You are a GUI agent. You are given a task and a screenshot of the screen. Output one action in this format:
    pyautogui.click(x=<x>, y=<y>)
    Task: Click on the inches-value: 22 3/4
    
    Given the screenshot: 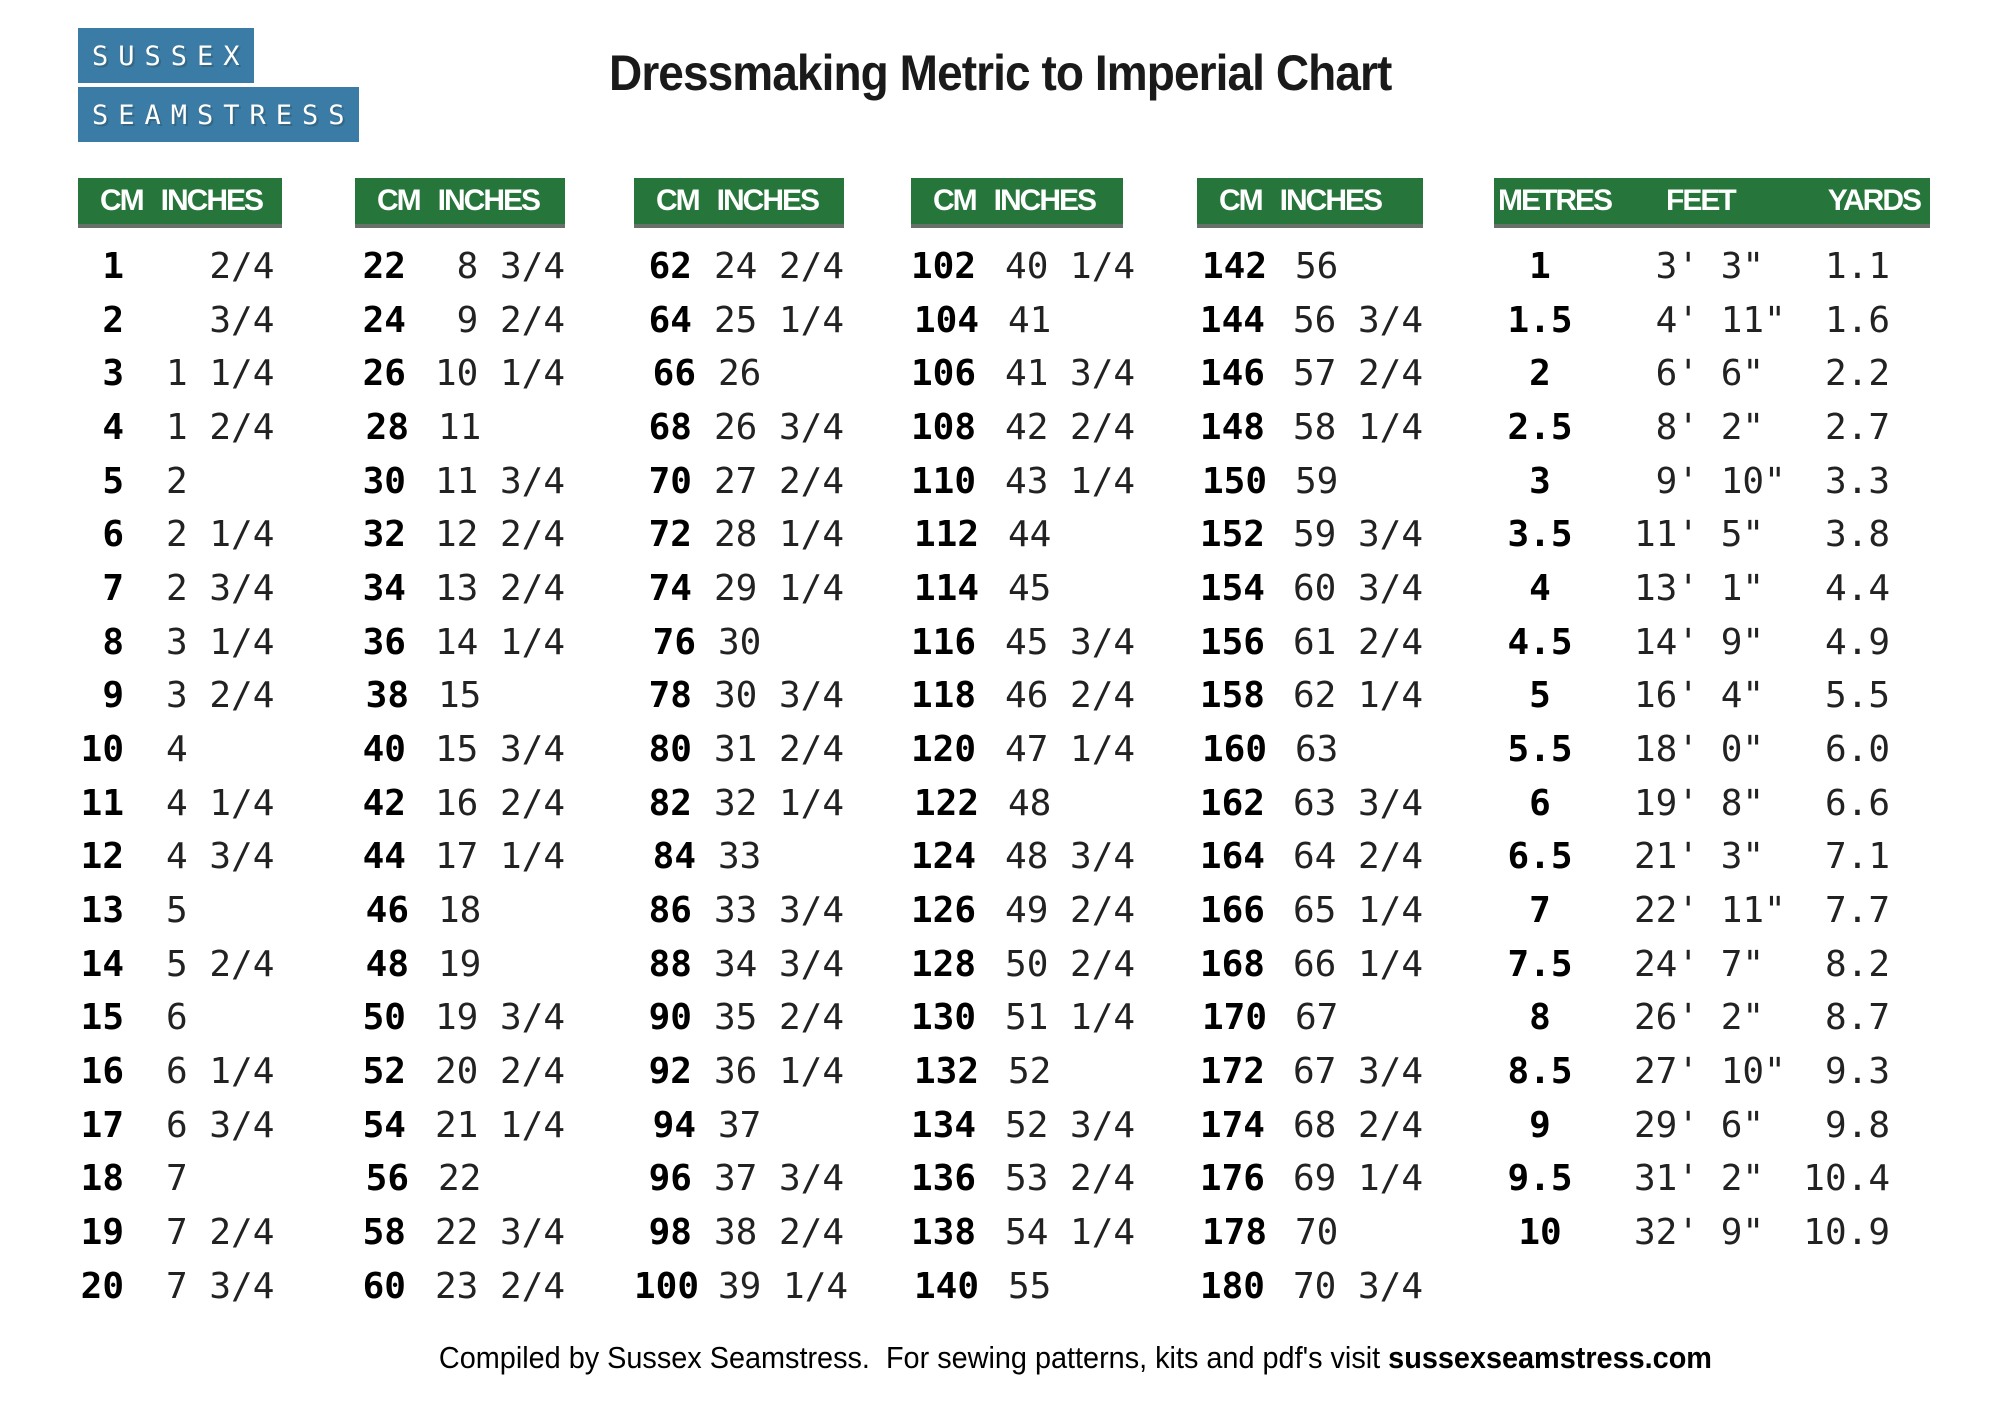 What is the action you would take?
    pyautogui.click(x=499, y=1233)
    